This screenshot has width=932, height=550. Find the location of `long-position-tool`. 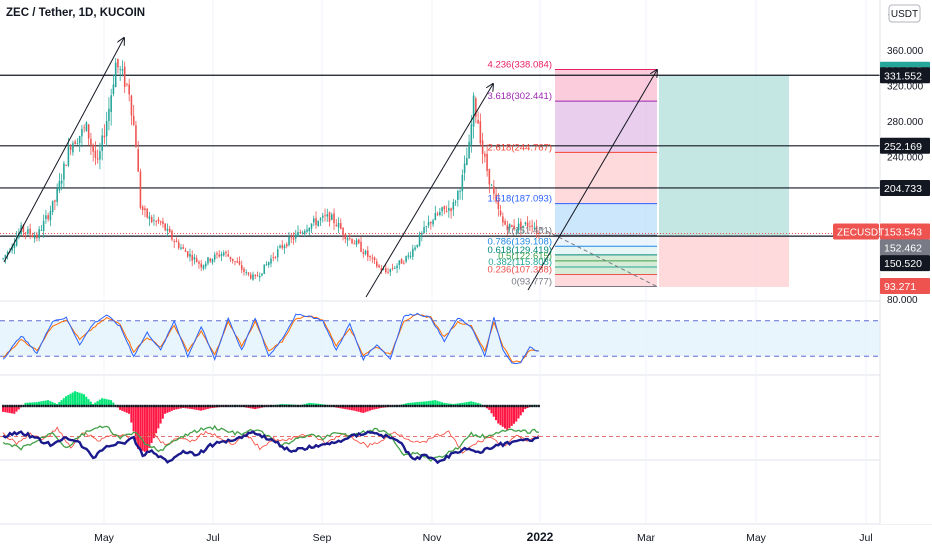

long-position-tool is located at coordinates (724, 181).